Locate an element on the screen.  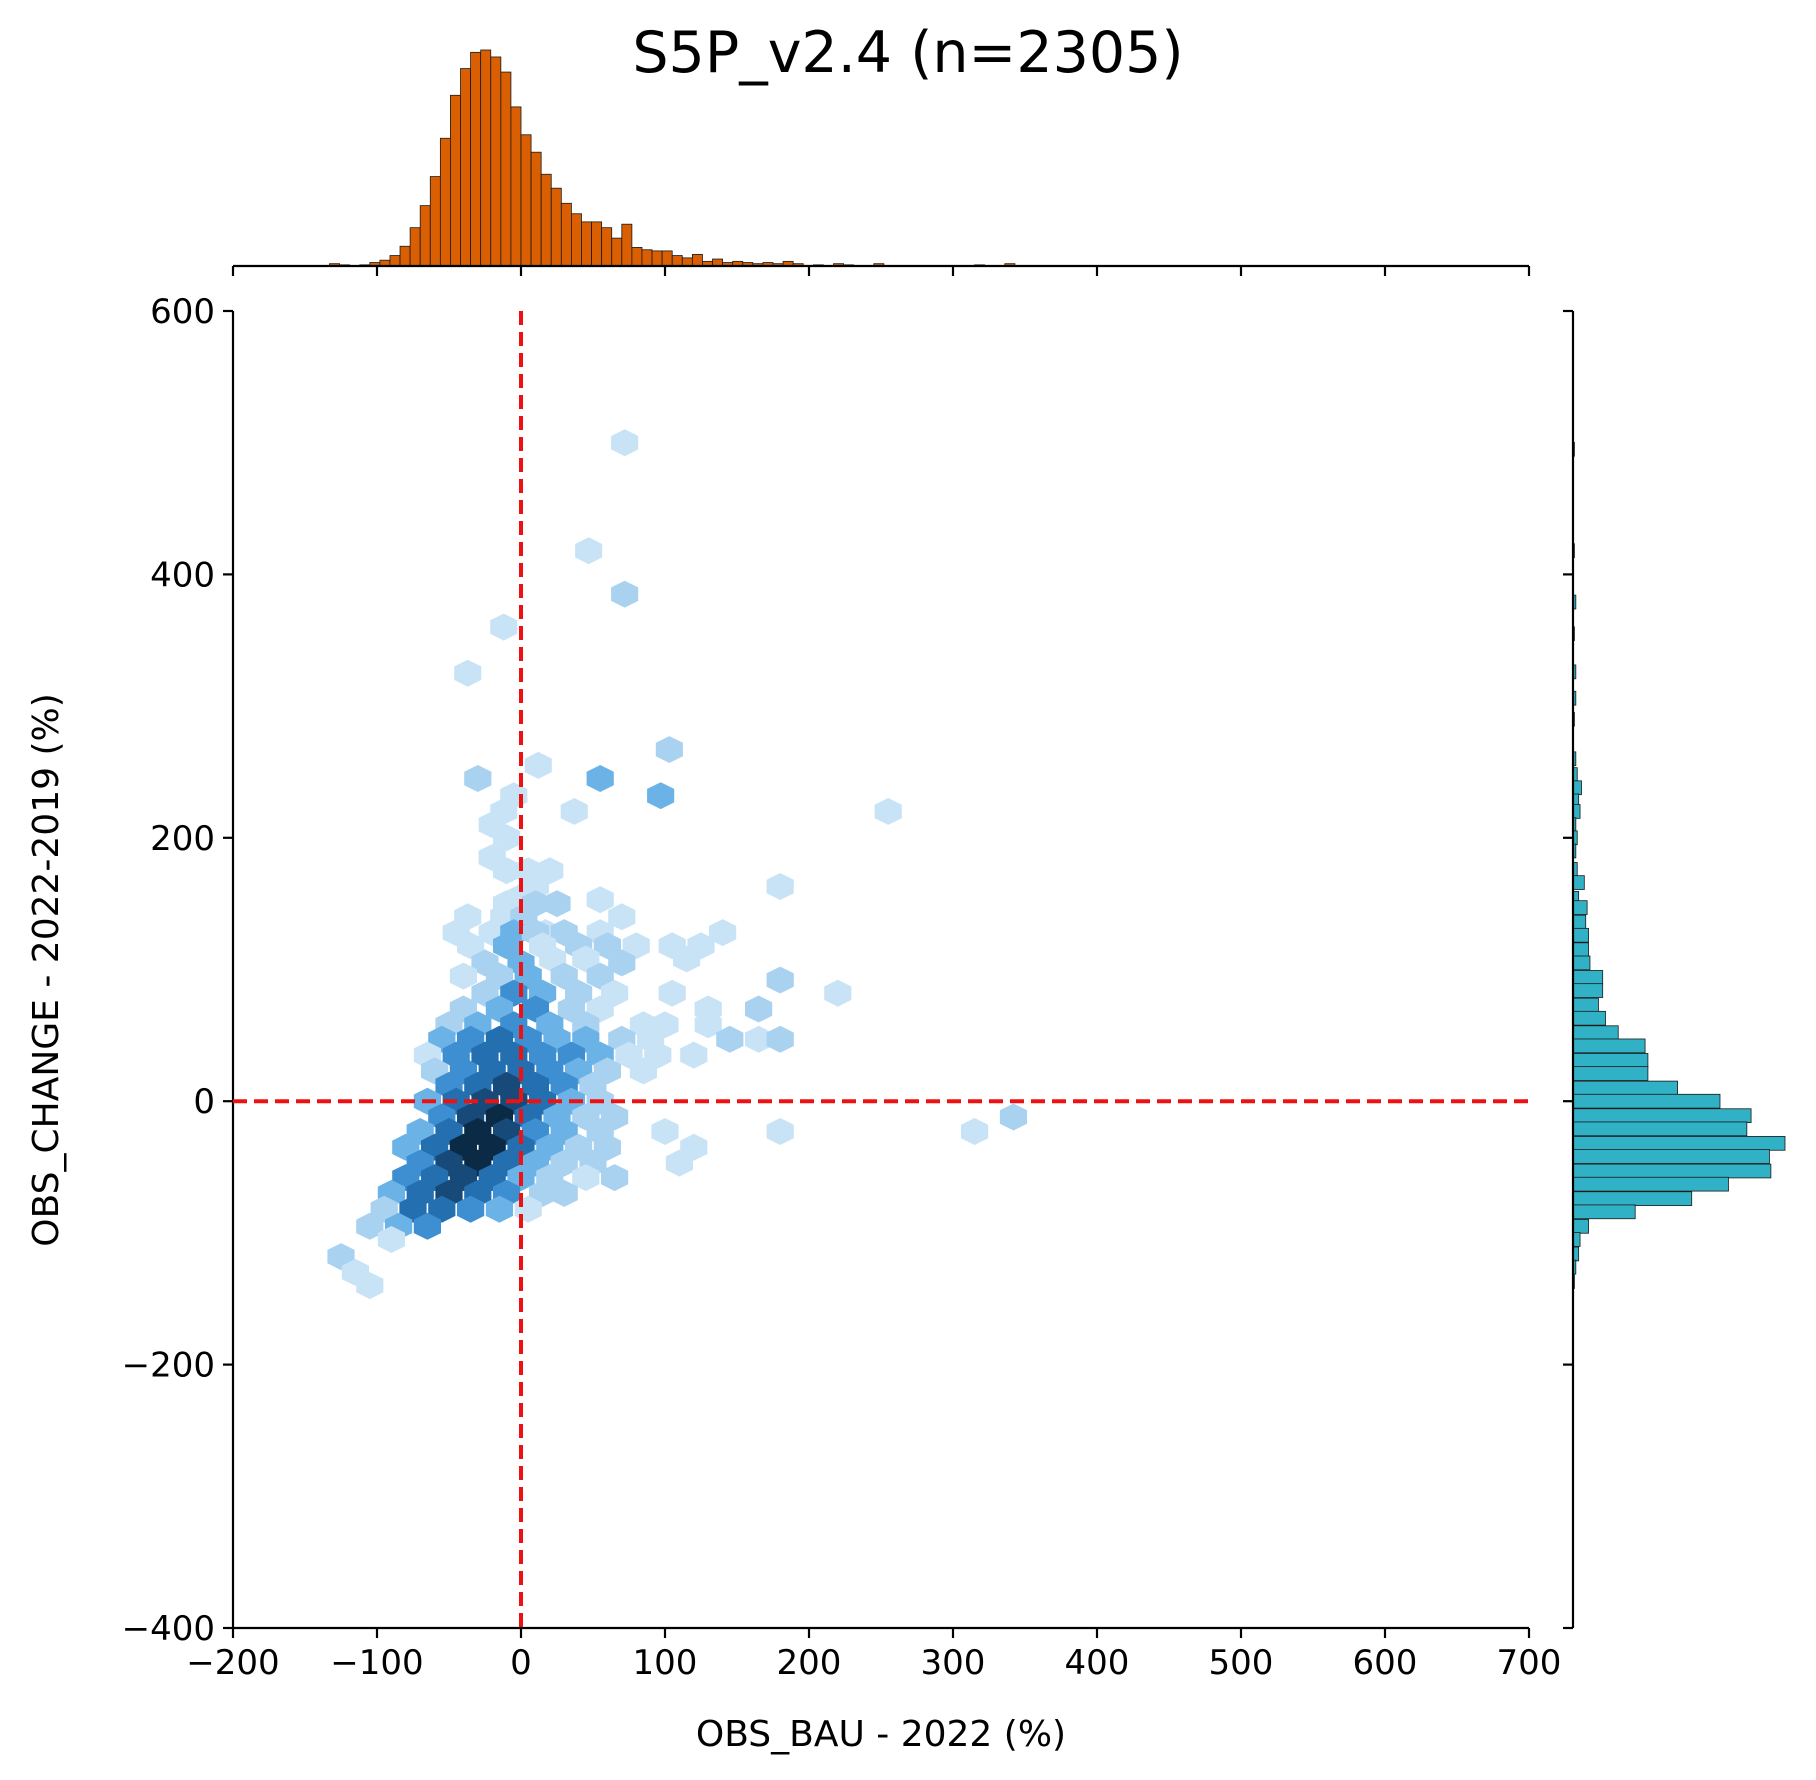
x-marginal-ticks is located at coordinates (881, 271).